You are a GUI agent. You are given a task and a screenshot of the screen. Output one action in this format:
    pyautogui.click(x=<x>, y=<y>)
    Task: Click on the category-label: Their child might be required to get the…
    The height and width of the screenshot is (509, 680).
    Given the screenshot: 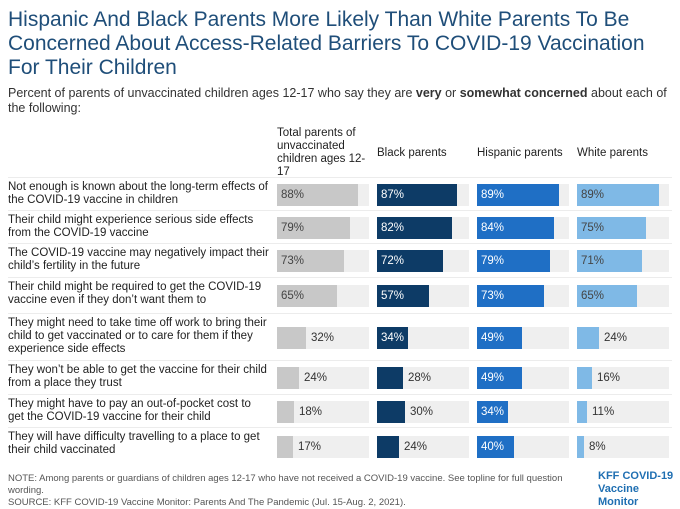 What is the action you would take?
    pyautogui.click(x=135, y=293)
    